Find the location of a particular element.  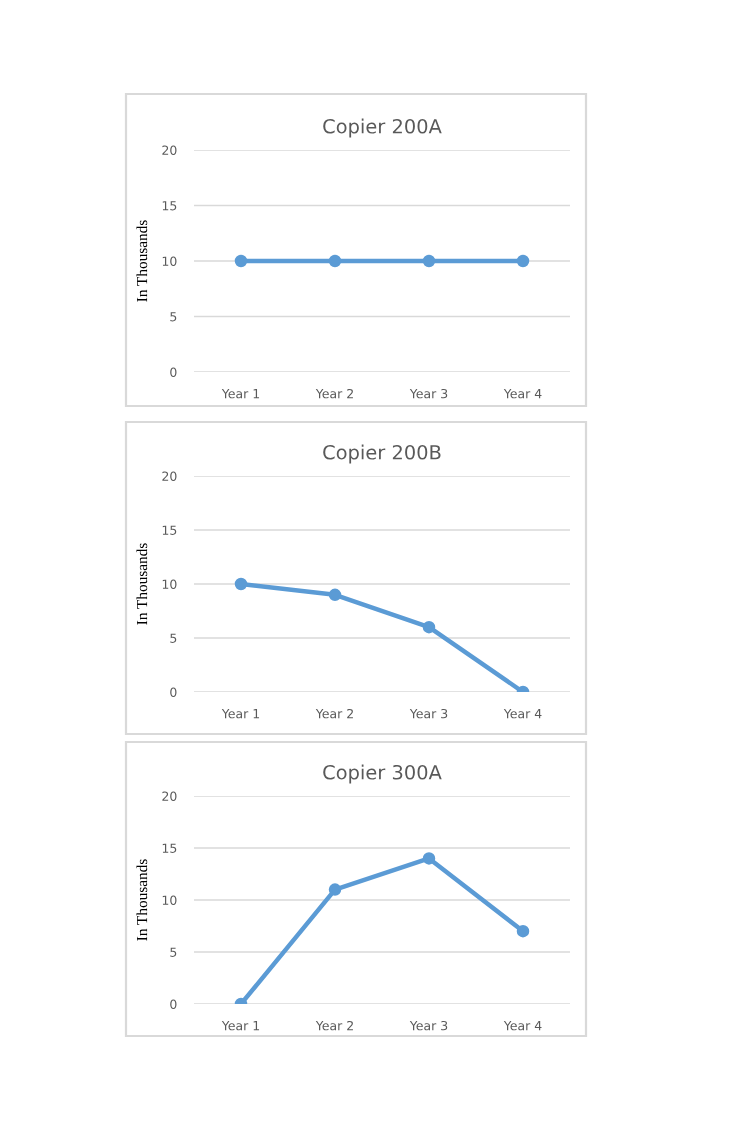

chart-title: Copier 200A is located at coordinates (382, 128).